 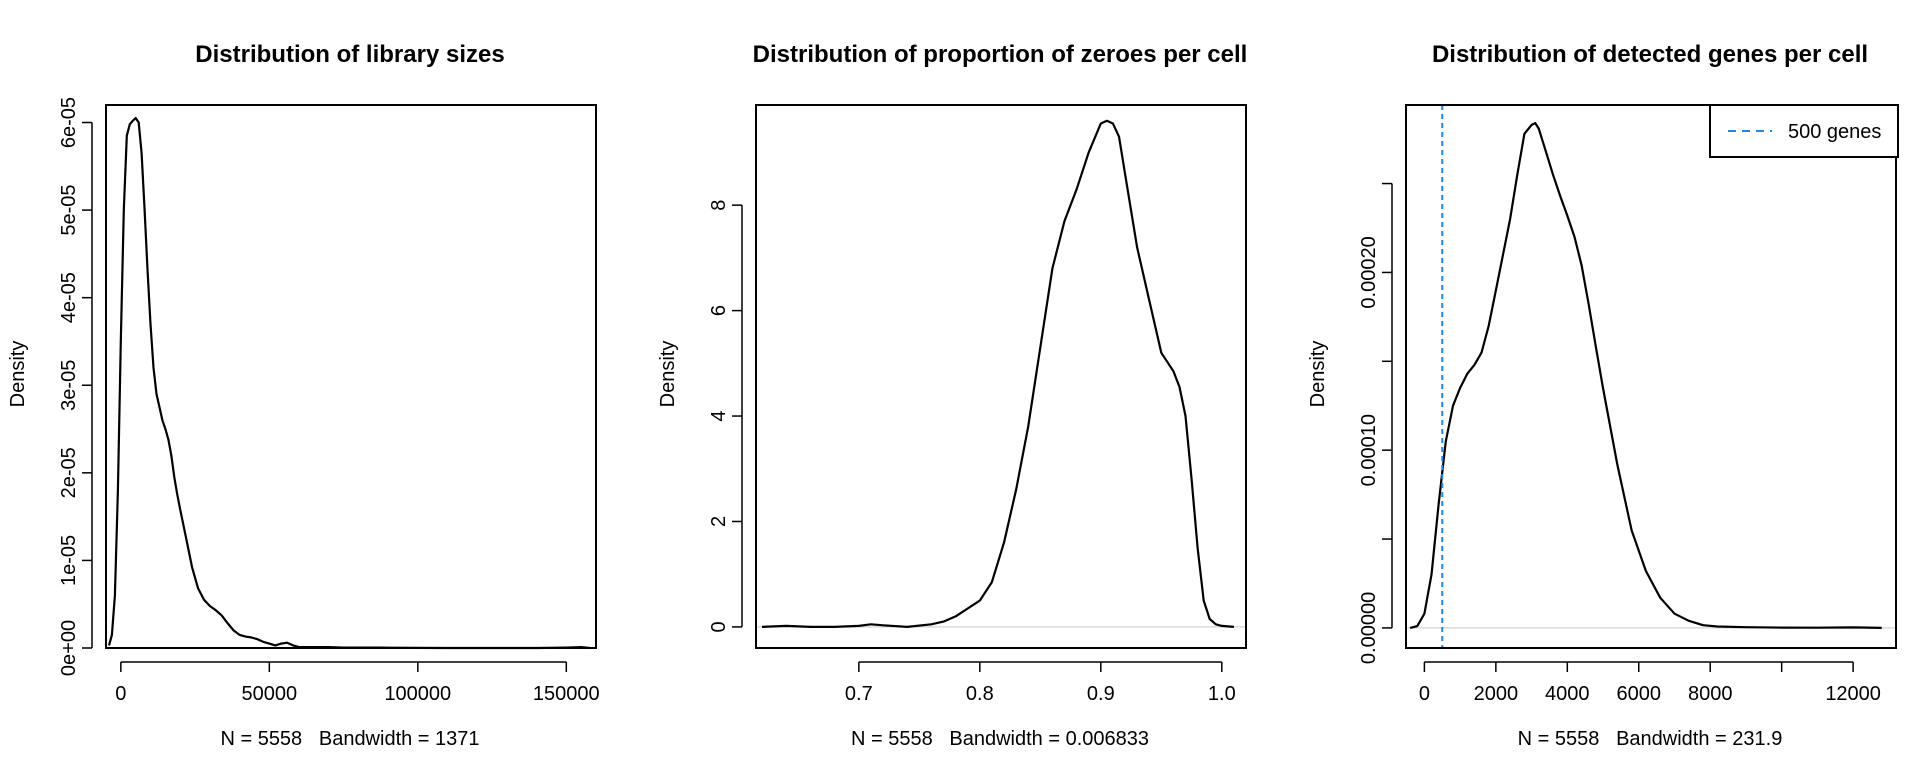 I want to click on x-tick-label: 150000, so click(x=566, y=694).